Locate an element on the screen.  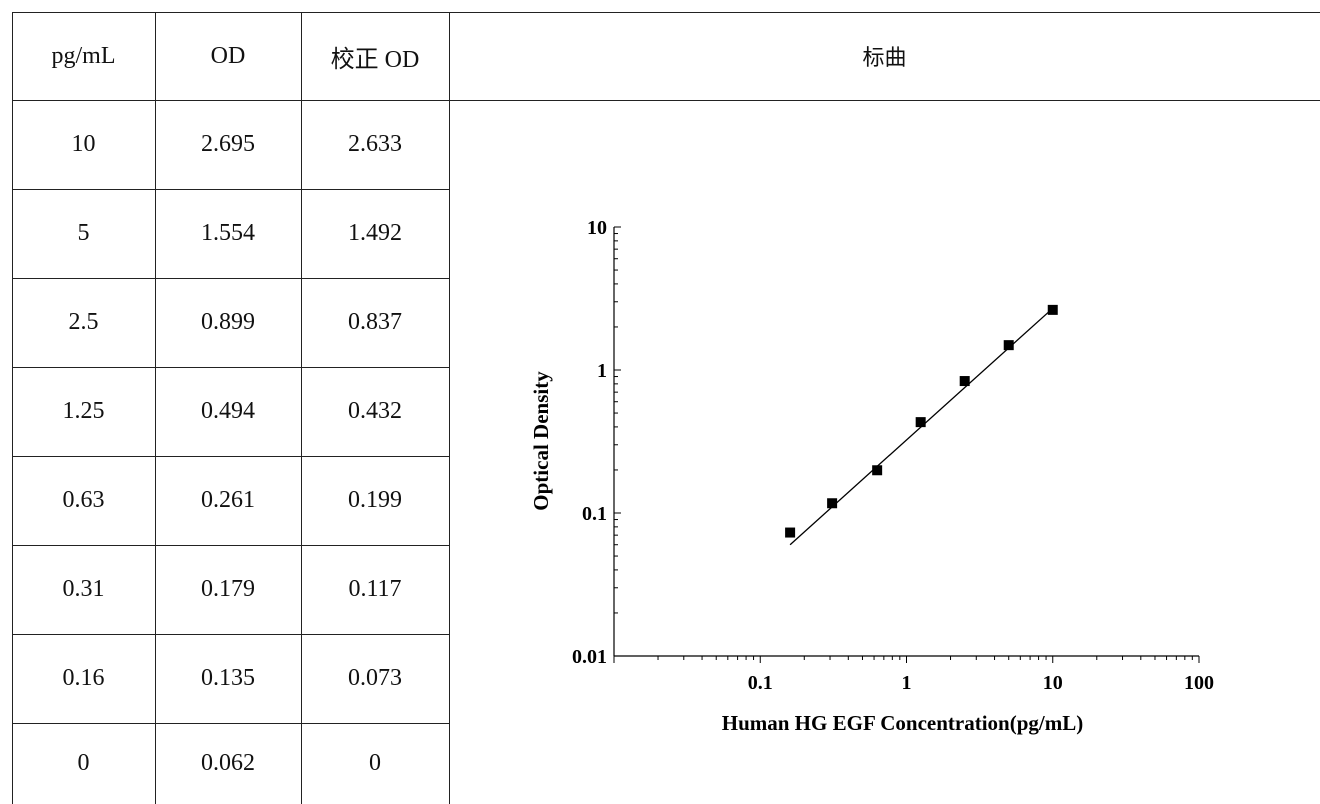
cell-od: 0.179 is located at coordinates (228, 589).